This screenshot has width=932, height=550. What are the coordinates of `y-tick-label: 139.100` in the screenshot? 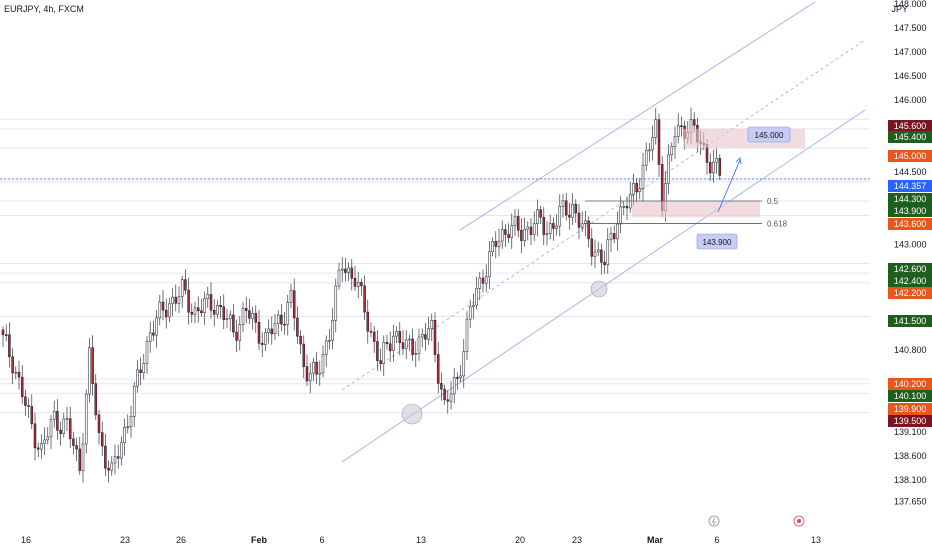 It's located at (910, 432).